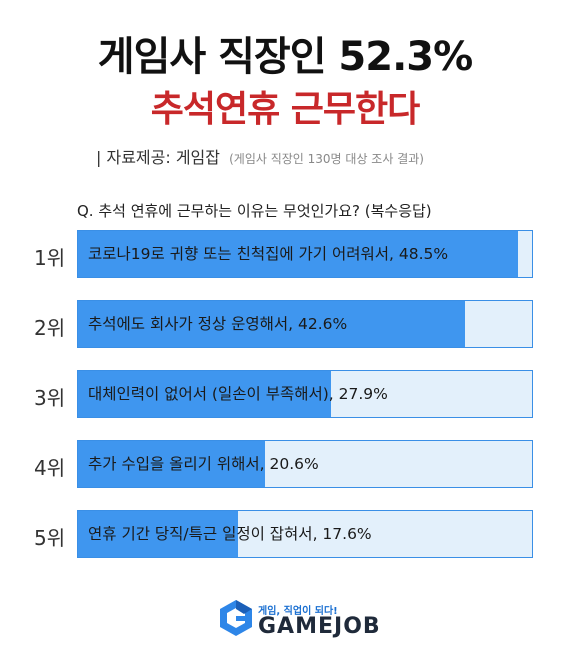 The height and width of the screenshot is (665, 570). What do you see at coordinates (319, 626) in the screenshot?
I see `logo-name: GAMEJOB` at bounding box center [319, 626].